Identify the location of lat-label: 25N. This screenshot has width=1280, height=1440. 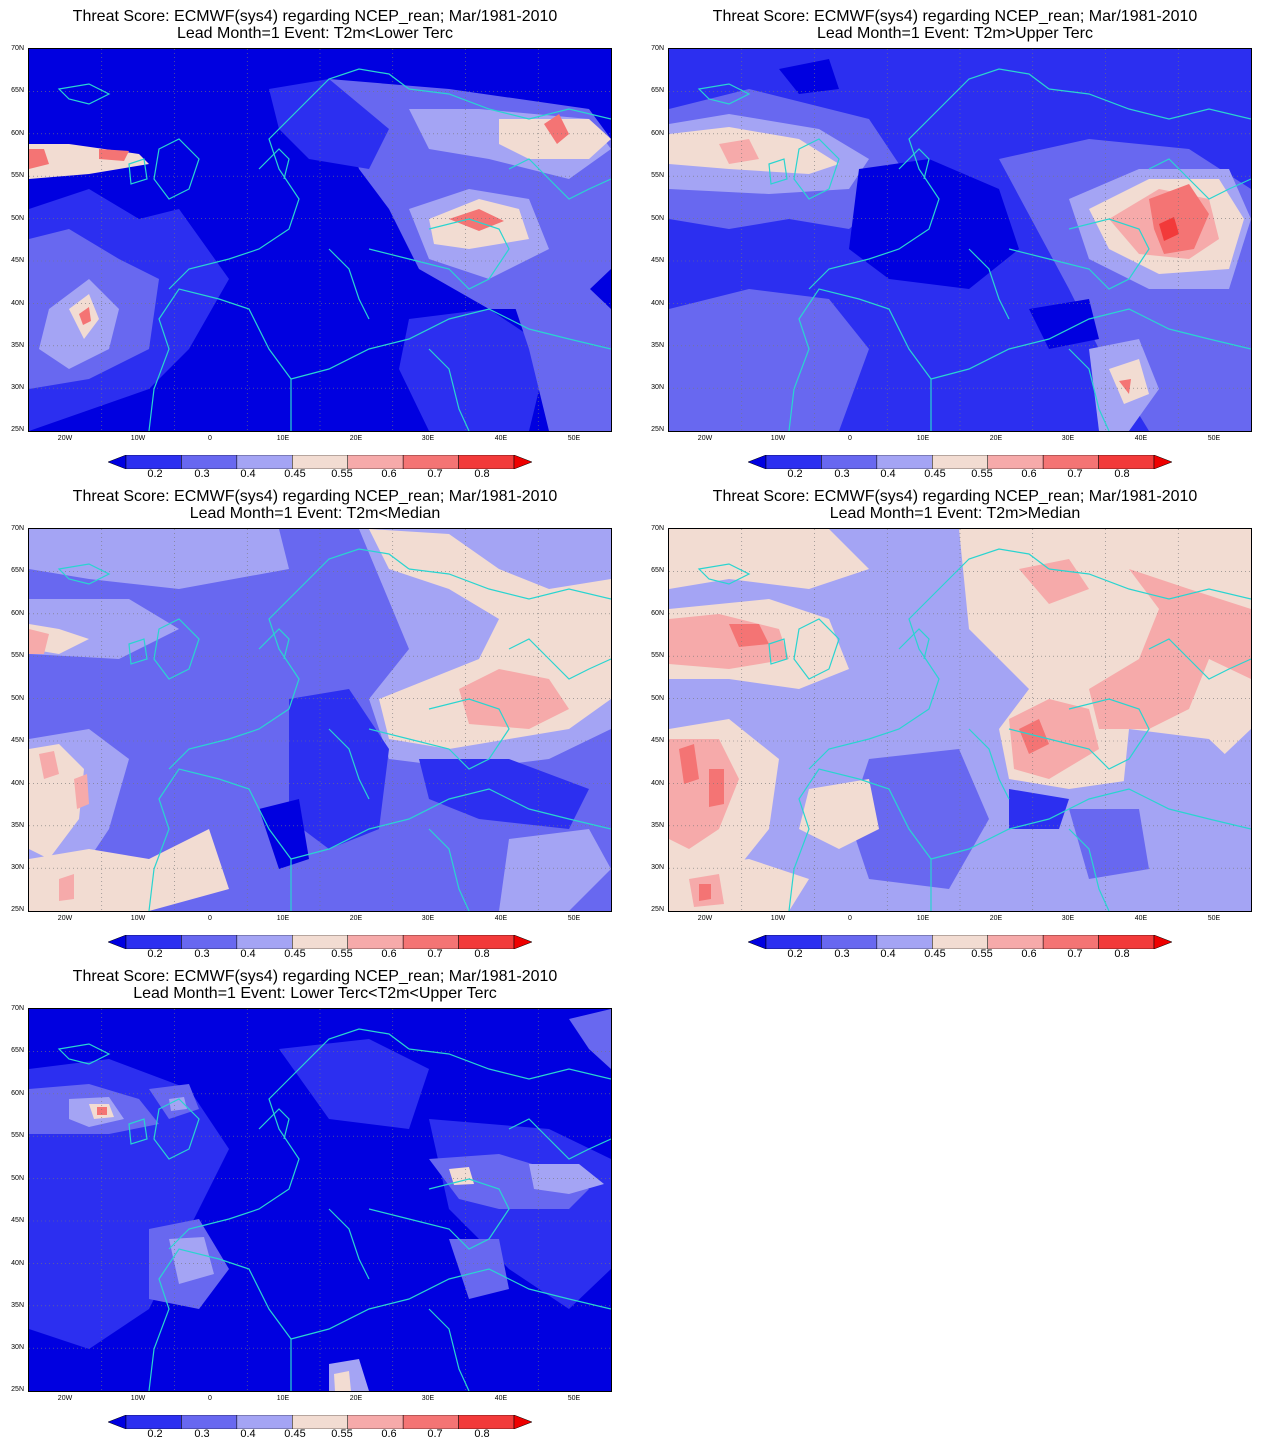
(657, 909).